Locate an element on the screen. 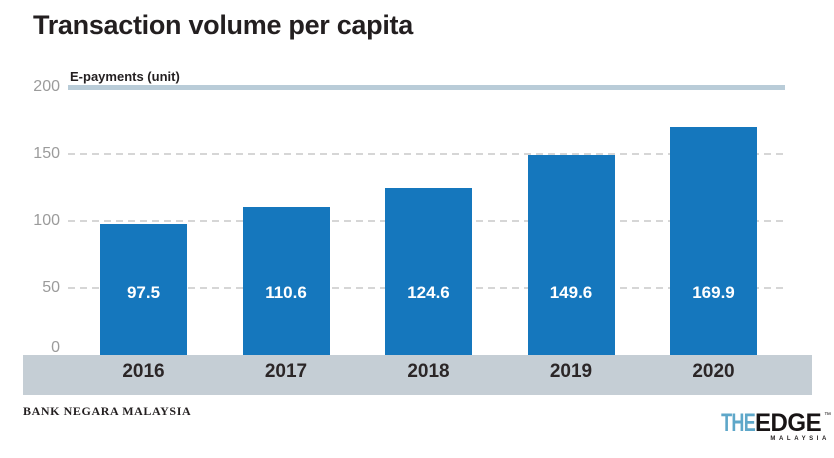 Image resolution: width=834 pixels, height=458 pixels. bar-2018 is located at coordinates (428, 271).